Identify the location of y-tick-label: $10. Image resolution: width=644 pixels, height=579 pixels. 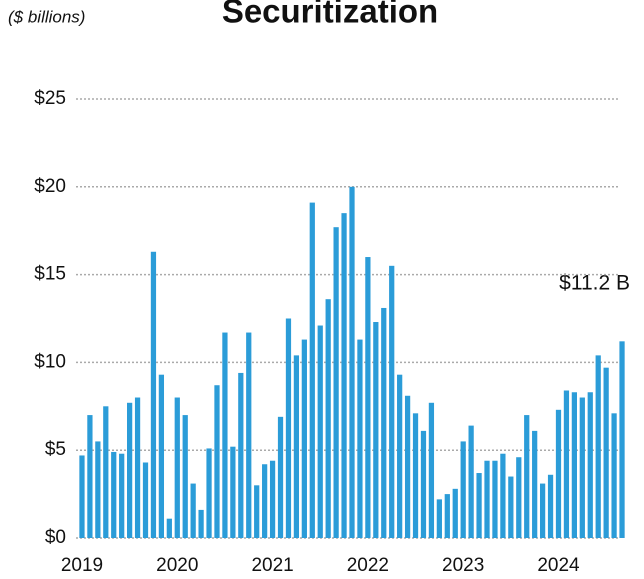
(50, 361).